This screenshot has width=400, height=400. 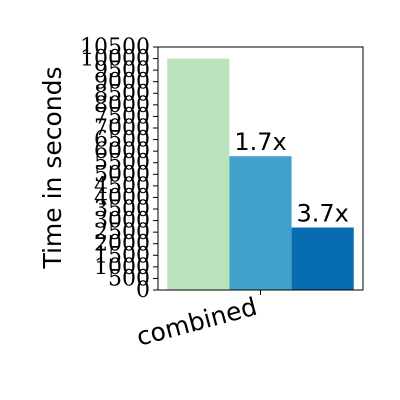 I want to click on x-axis: combined, so click(x=197, y=321).